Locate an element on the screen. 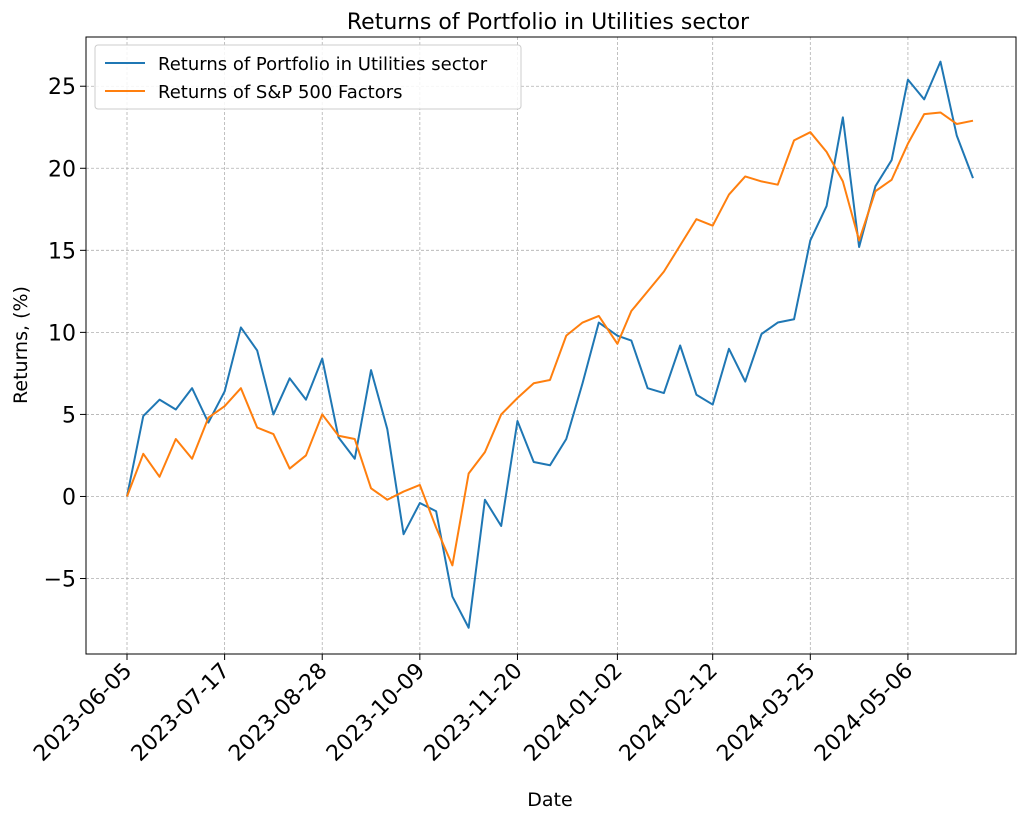  x-tick-label: 2023-07-17 is located at coordinates (181, 713).